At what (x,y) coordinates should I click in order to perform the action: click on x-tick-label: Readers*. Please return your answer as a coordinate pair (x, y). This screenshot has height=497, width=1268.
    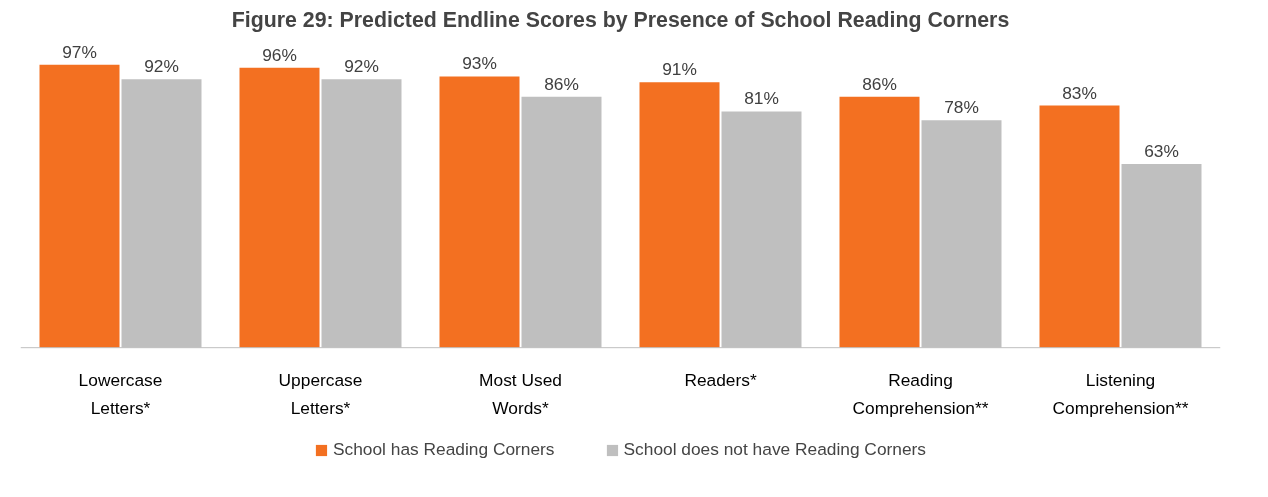
    Looking at the image, I should click on (720, 379).